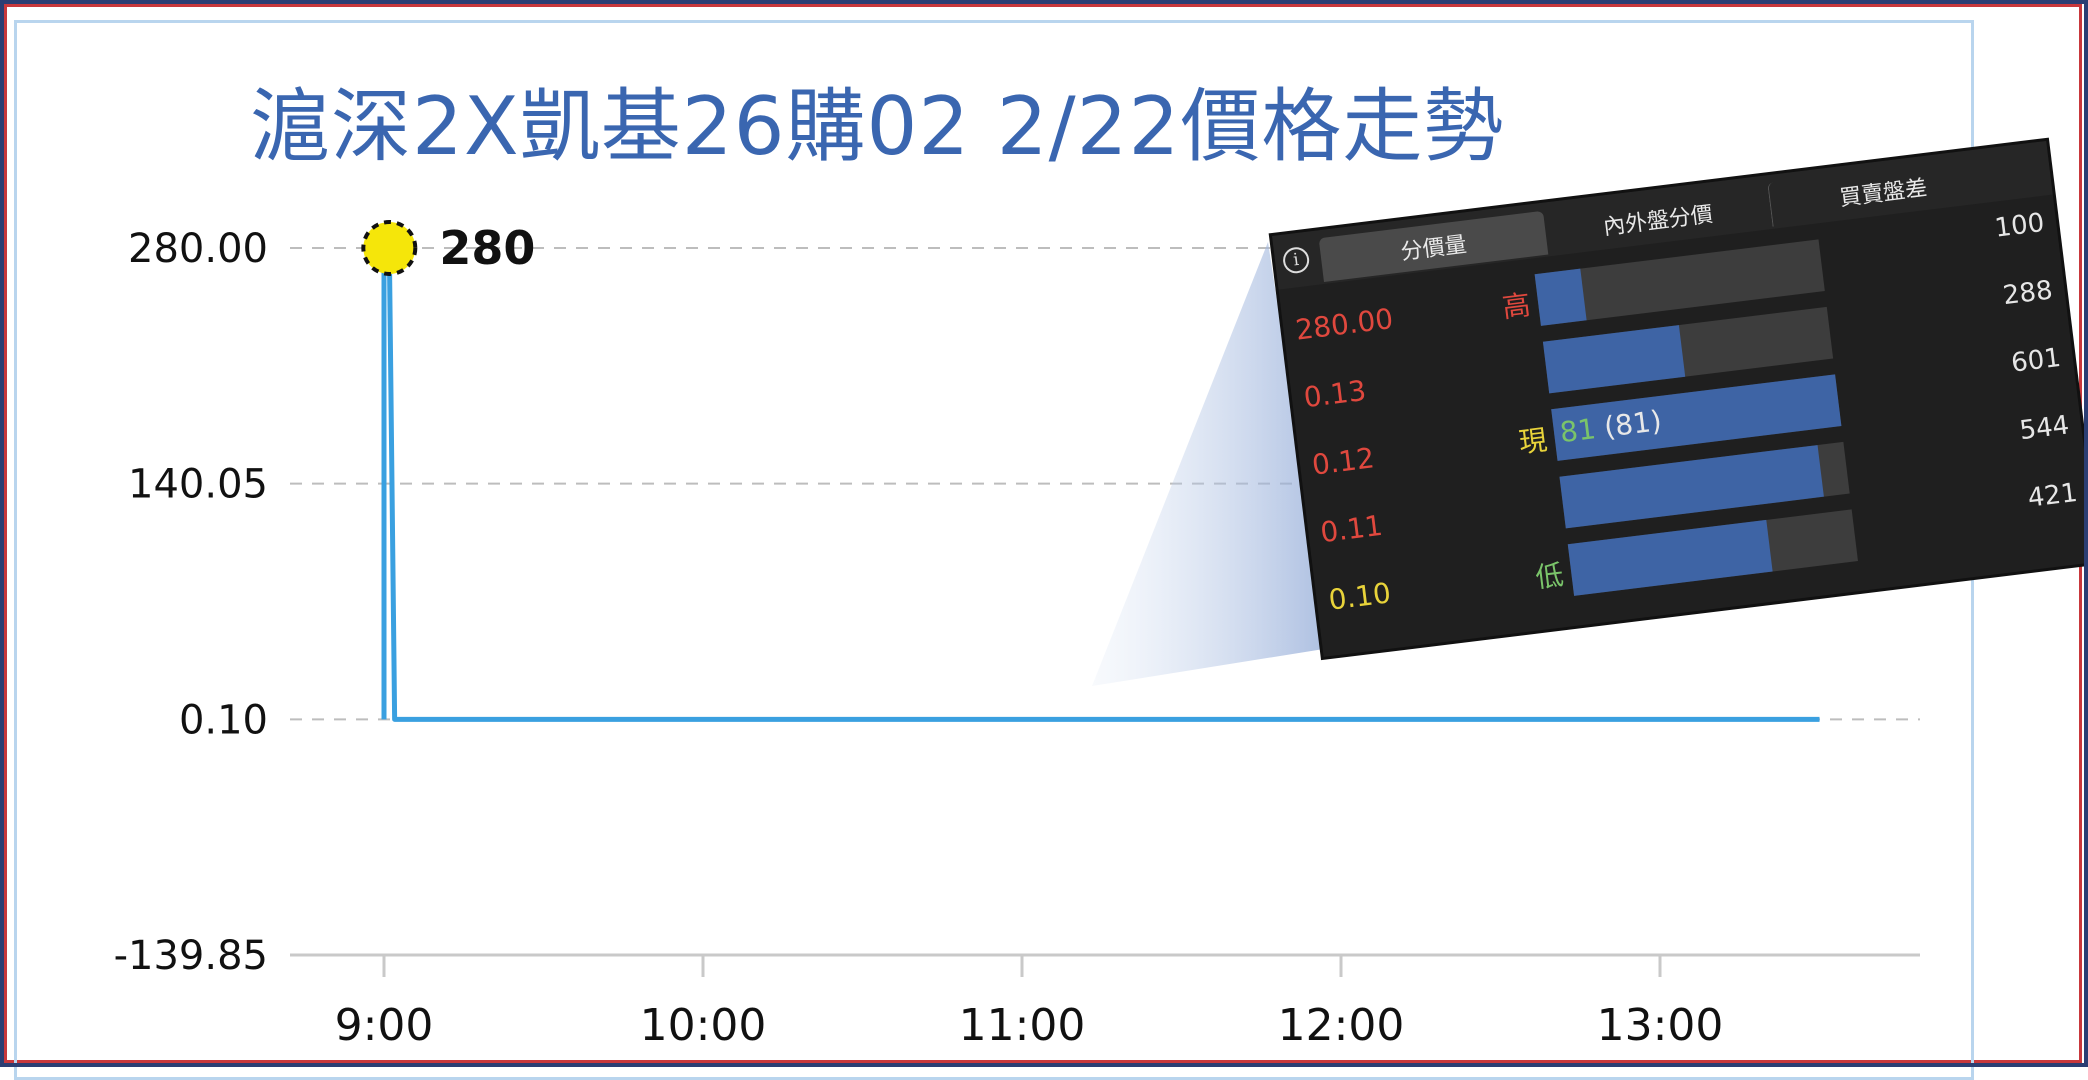 The width and height of the screenshot is (2088, 1080). What do you see at coordinates (1343, 461) in the screenshot?
I see `inset-price: 0.12` at bounding box center [1343, 461].